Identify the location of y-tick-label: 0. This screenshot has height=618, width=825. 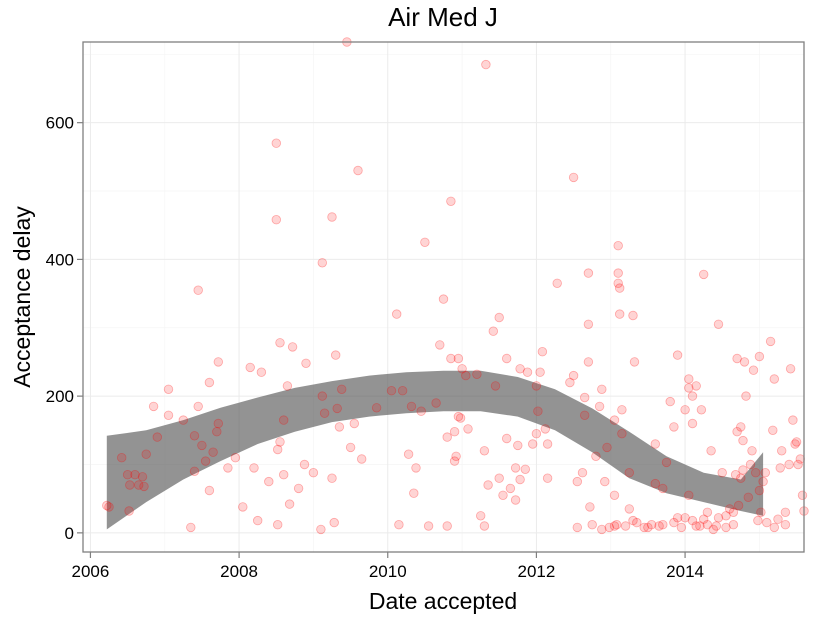
(69, 533).